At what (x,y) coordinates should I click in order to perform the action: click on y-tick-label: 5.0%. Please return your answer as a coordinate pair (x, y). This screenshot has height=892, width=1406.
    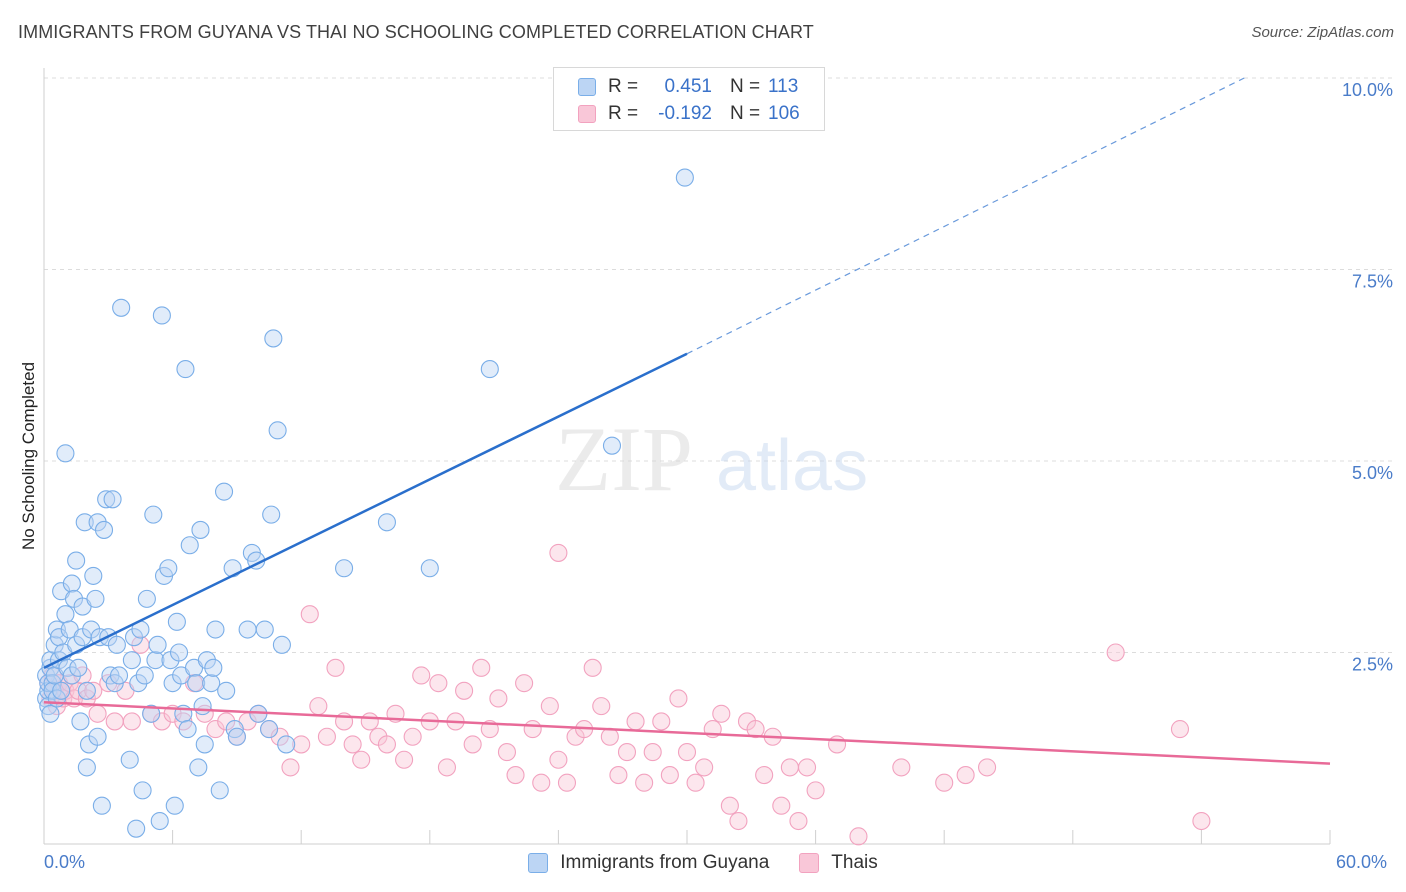
    Looking at the image, I should click on (1372, 473).